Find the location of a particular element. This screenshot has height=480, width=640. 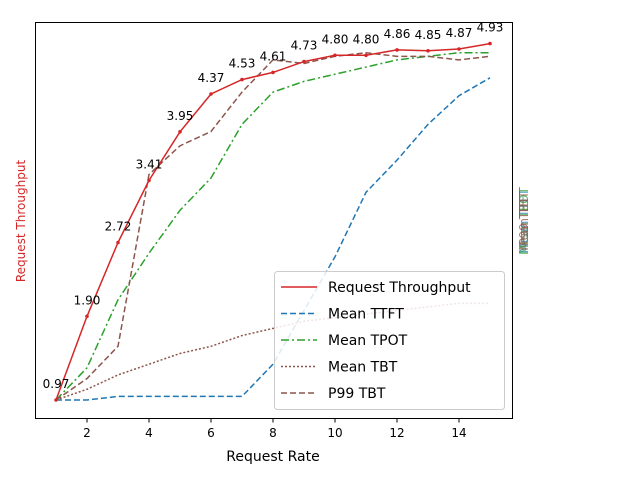

data-label: 3.95 is located at coordinates (180, 116).